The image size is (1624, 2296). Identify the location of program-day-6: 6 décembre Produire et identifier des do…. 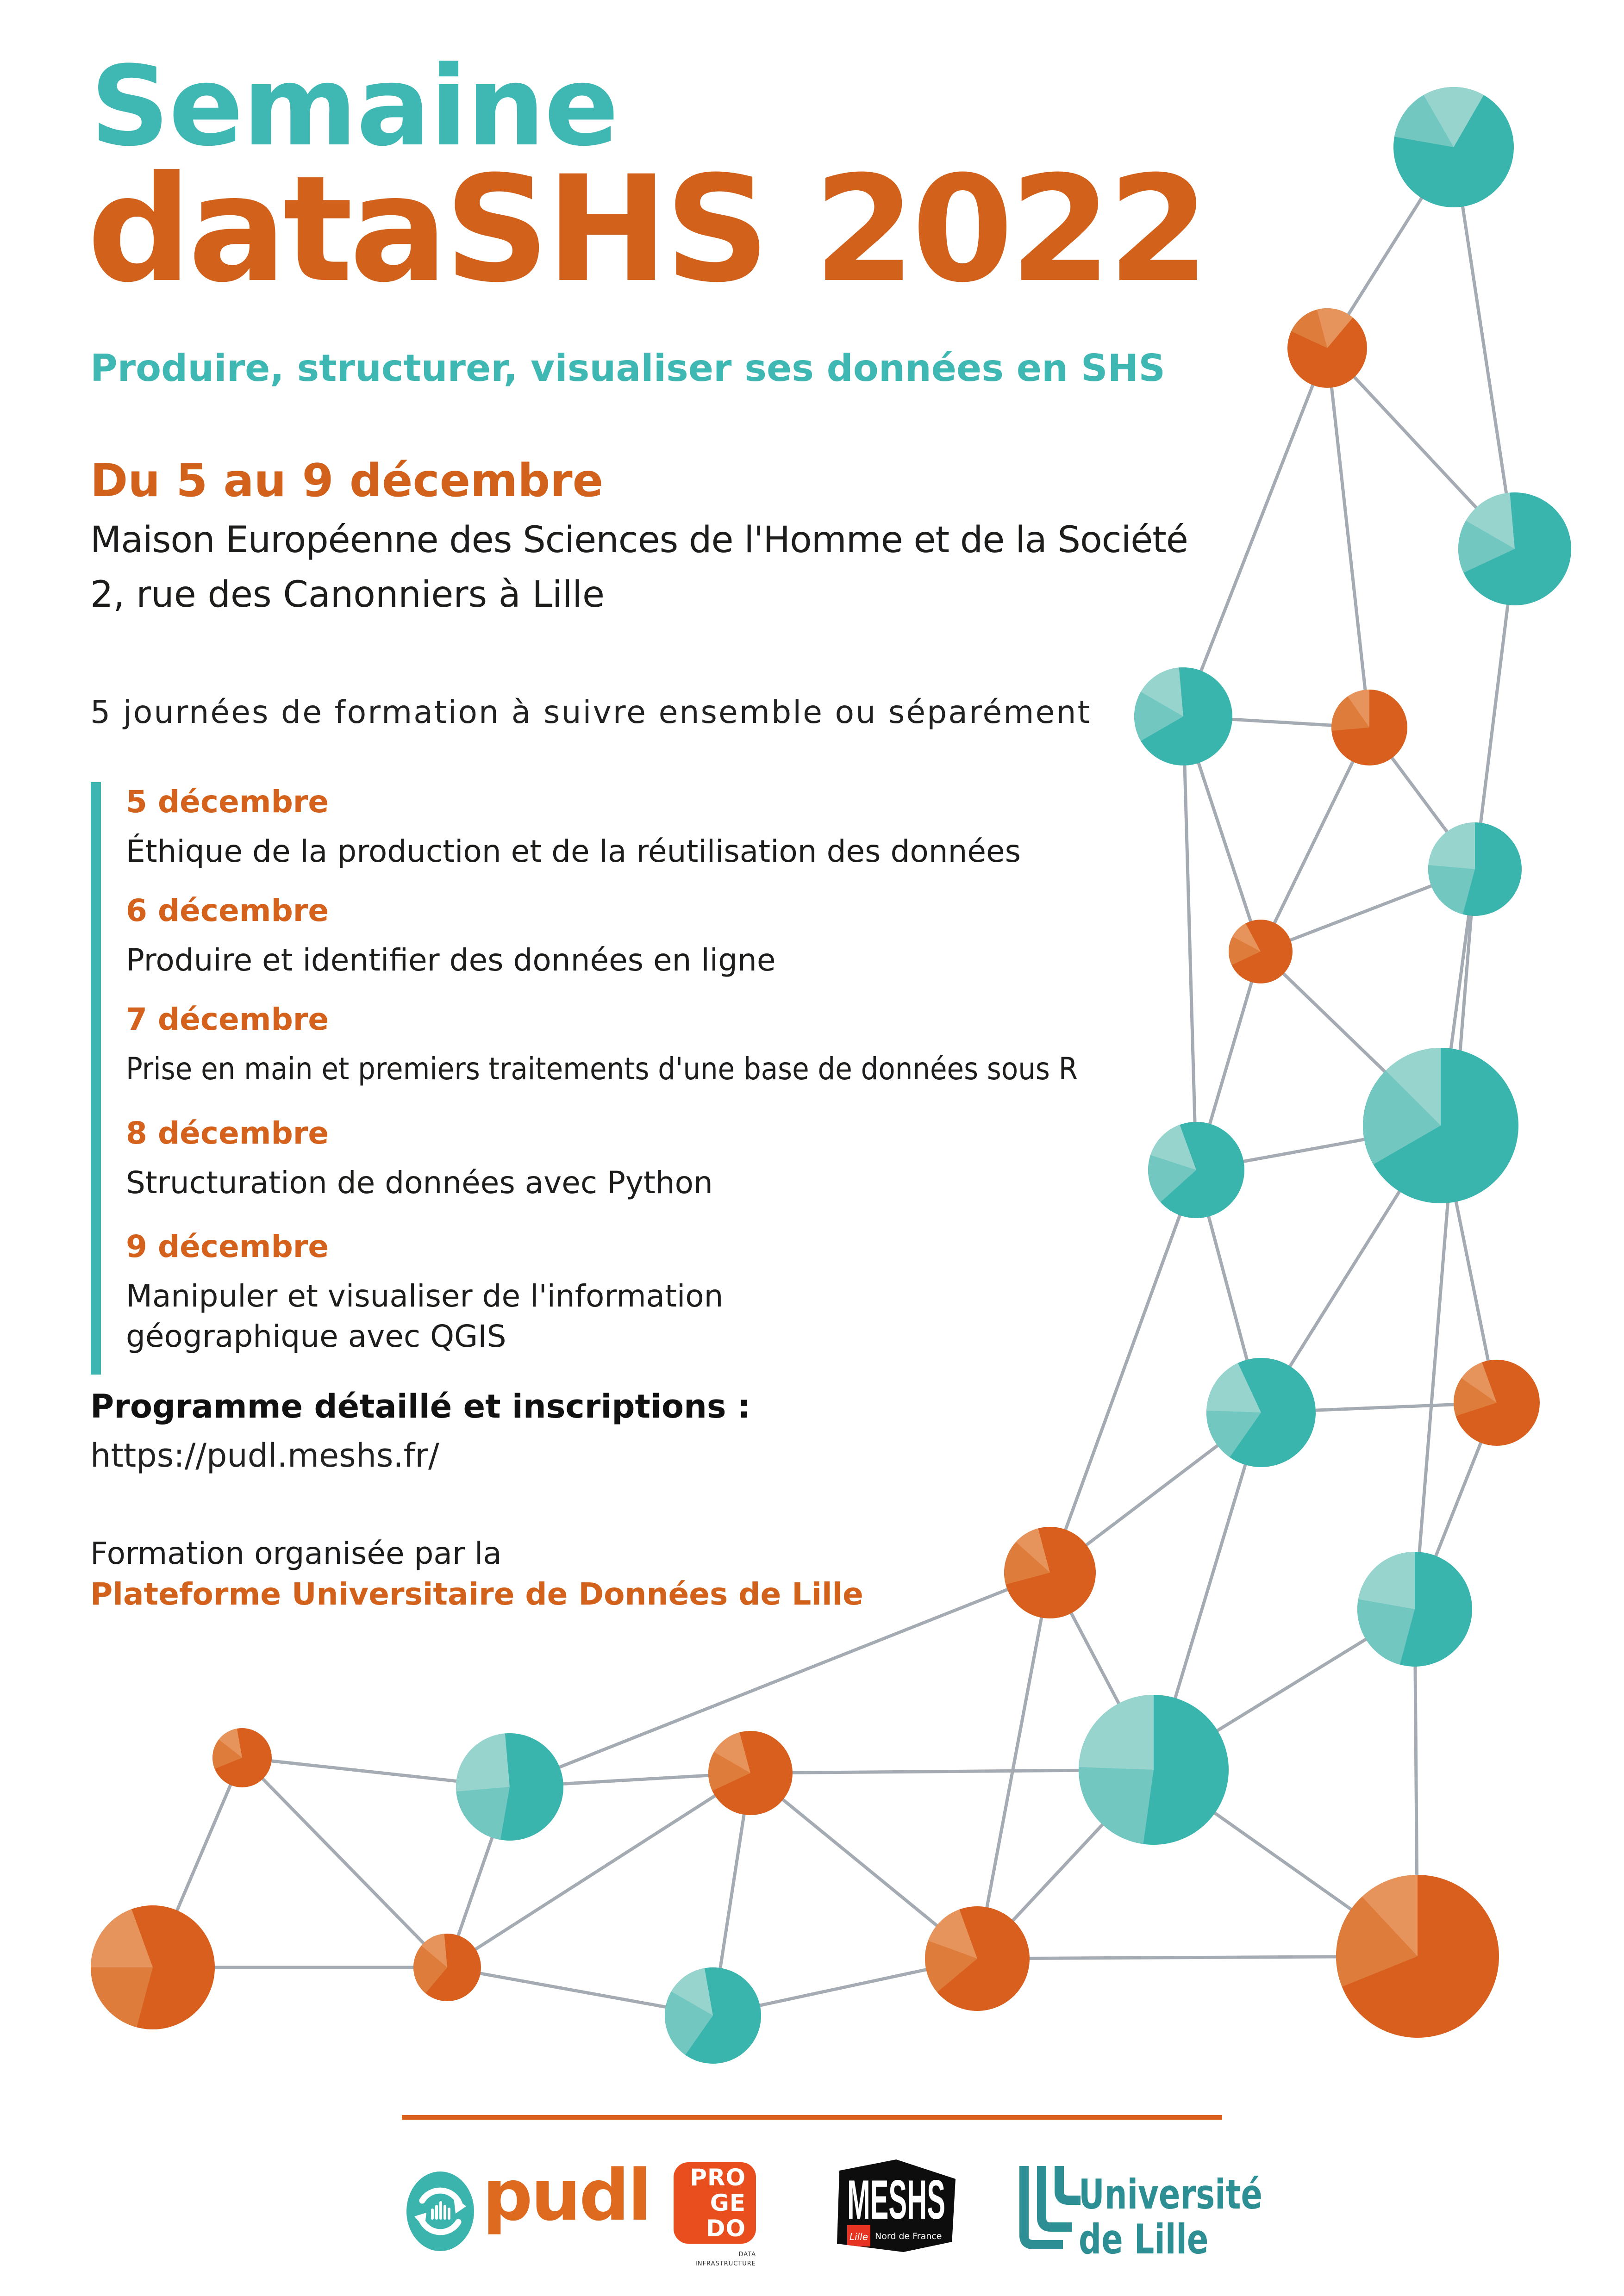
(450, 938).